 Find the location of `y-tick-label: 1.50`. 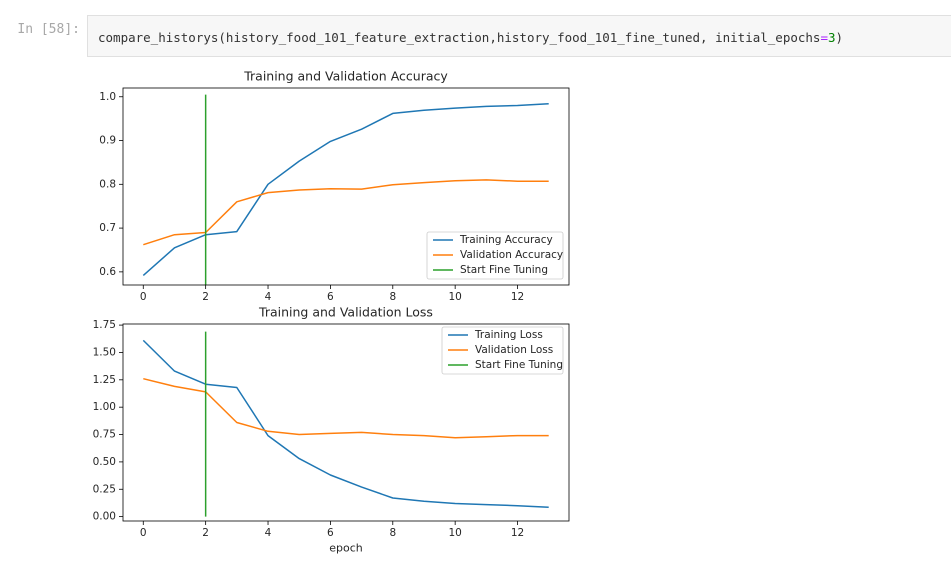

y-tick-label: 1.50 is located at coordinates (104, 352).